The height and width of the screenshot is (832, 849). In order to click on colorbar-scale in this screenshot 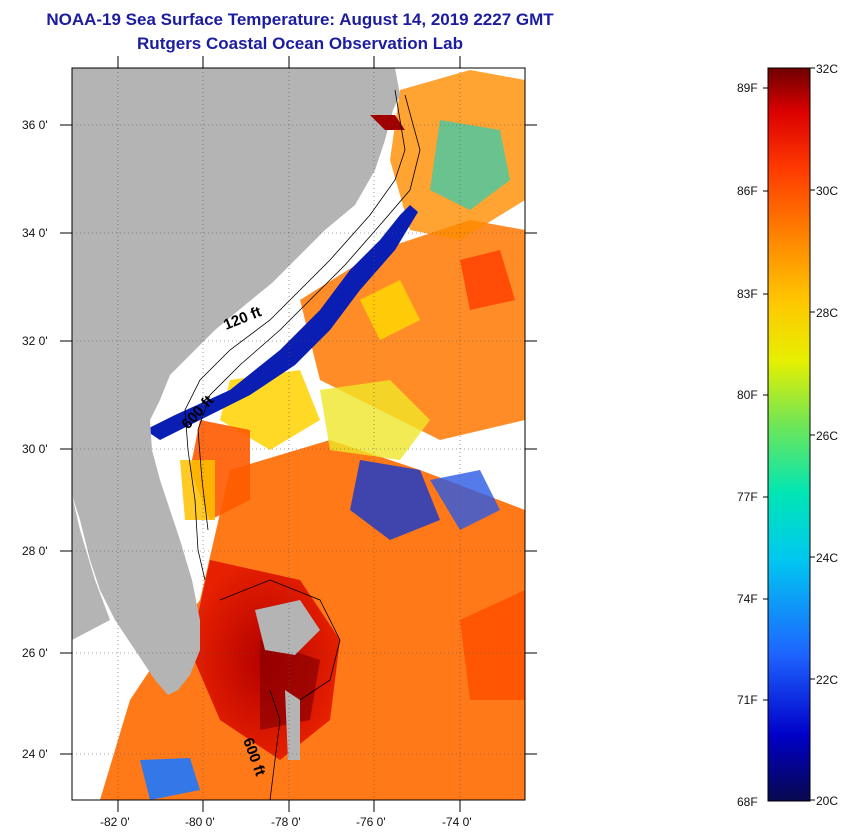, I will do `click(789, 434)`.